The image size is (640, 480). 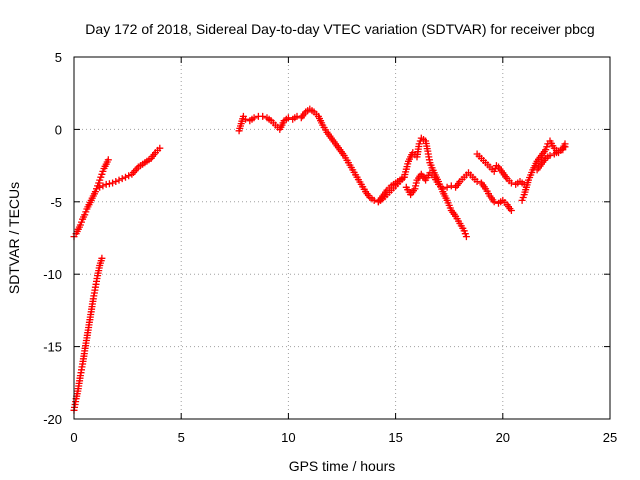 I want to click on x-axis-label: GPS time / hours, so click(x=342, y=466).